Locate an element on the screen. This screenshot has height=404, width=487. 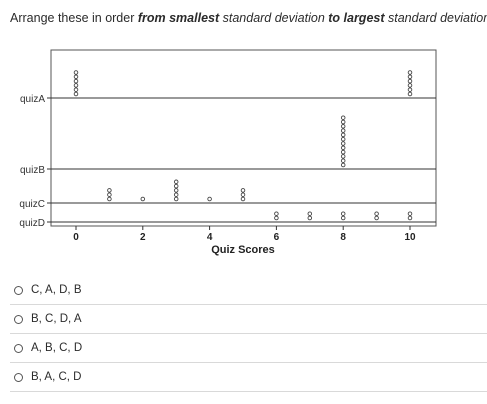
question-emphasis-largest: to largest is located at coordinates (356, 18).